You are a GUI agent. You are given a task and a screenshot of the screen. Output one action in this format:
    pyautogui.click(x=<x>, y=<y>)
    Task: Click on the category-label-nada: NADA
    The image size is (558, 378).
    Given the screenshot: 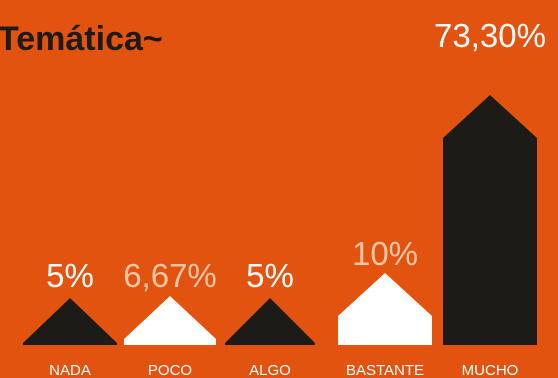 What is the action you would take?
    pyautogui.click(x=70, y=370)
    